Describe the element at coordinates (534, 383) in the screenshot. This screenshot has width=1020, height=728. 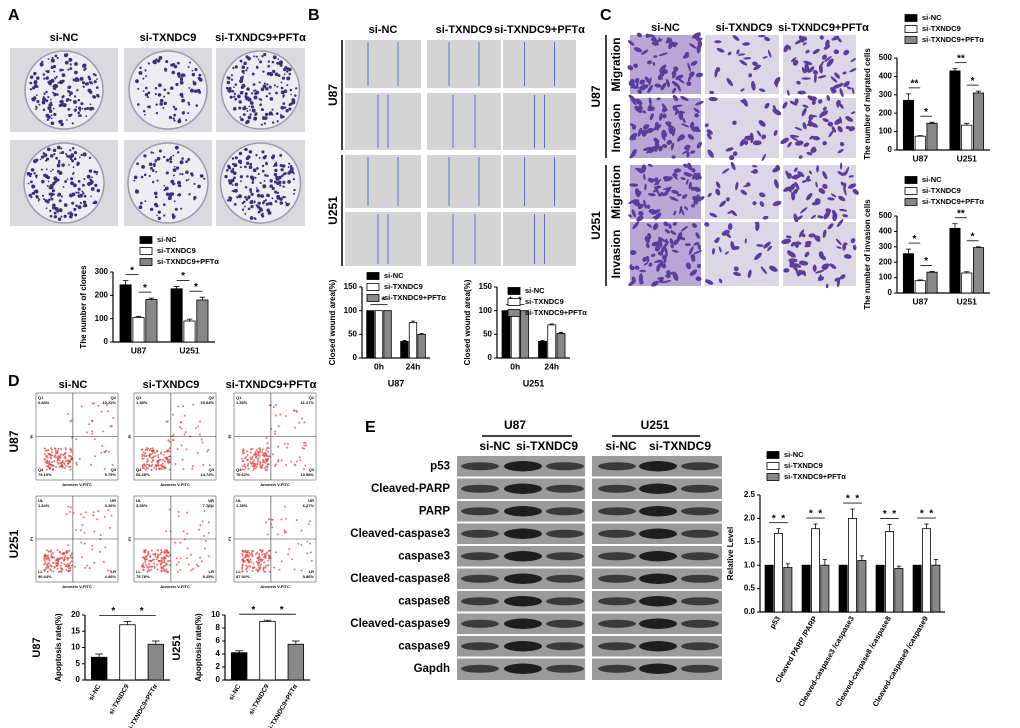
I see `x-axis-label: U251` at that location.